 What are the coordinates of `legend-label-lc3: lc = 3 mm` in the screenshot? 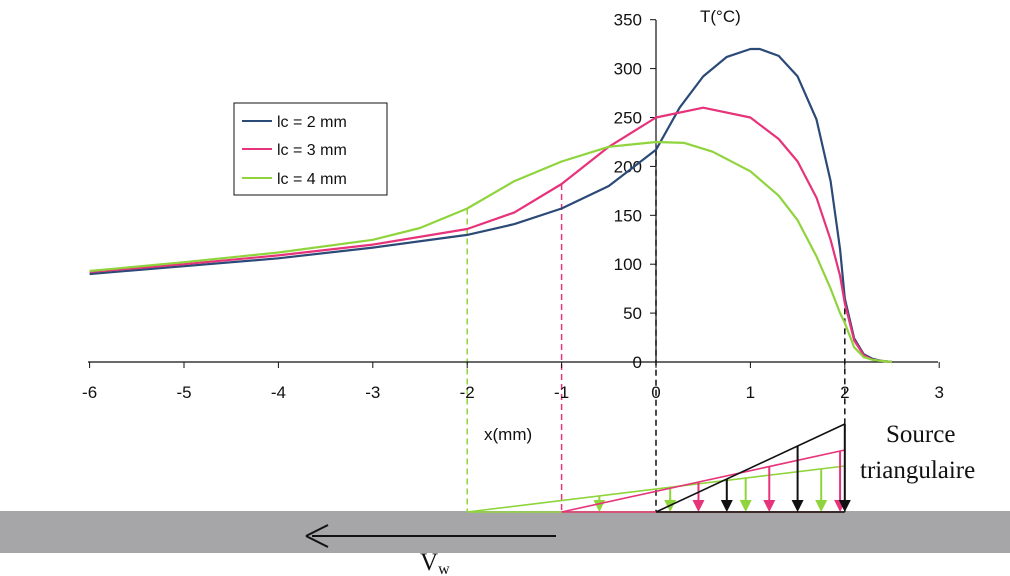 It's located at (312, 150).